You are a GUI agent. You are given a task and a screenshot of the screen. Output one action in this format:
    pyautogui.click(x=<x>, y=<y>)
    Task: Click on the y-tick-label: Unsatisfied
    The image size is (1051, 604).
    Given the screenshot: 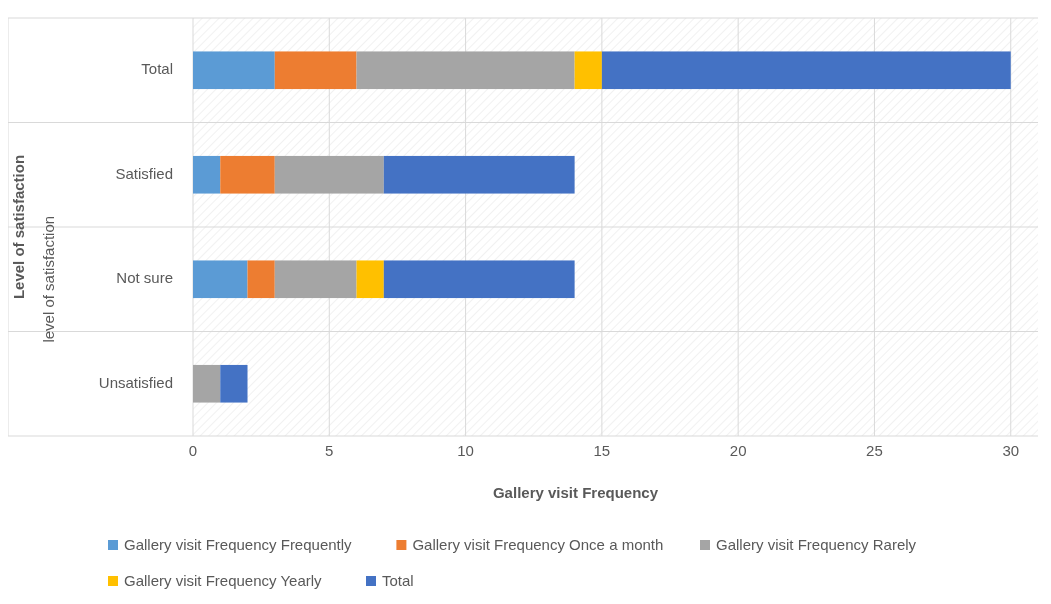 What is the action you would take?
    pyautogui.click(x=135, y=382)
    